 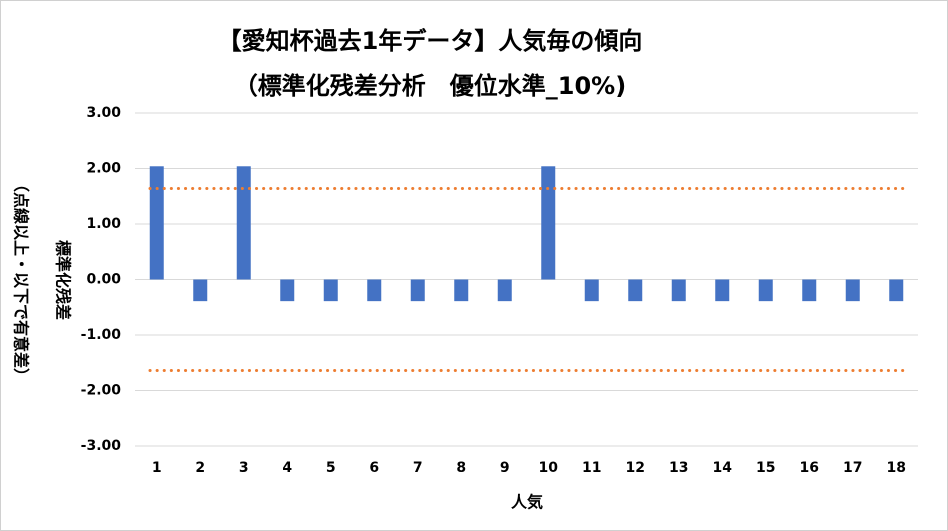 What do you see at coordinates (101, 446) in the screenshot?
I see `y-tick-label: -3.00` at bounding box center [101, 446].